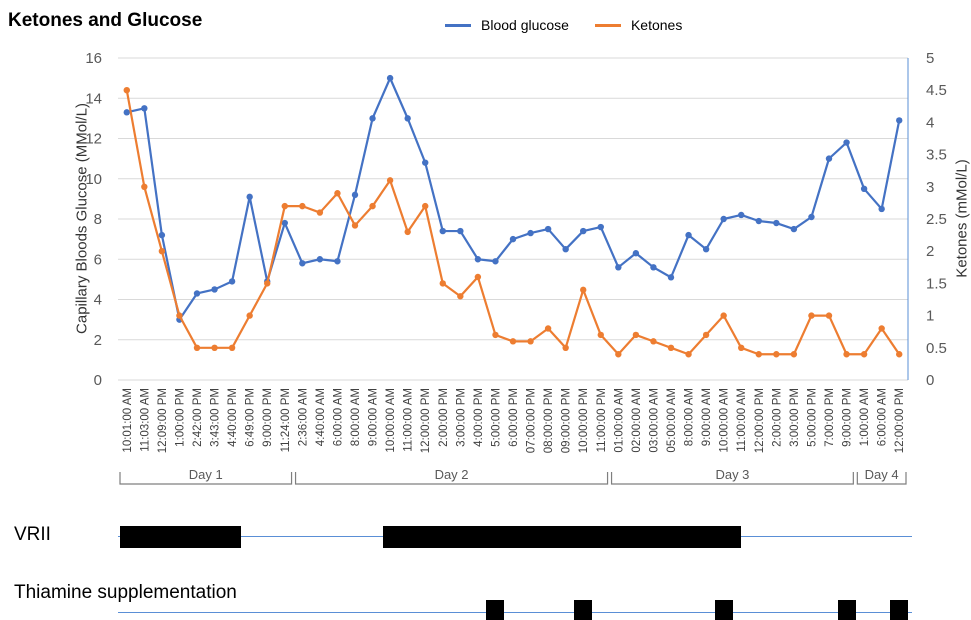 This screenshot has height=620, width=971. What do you see at coordinates (777, 417) in the screenshot?
I see `x-tick-label: 2:00:00 PM` at bounding box center [777, 417].